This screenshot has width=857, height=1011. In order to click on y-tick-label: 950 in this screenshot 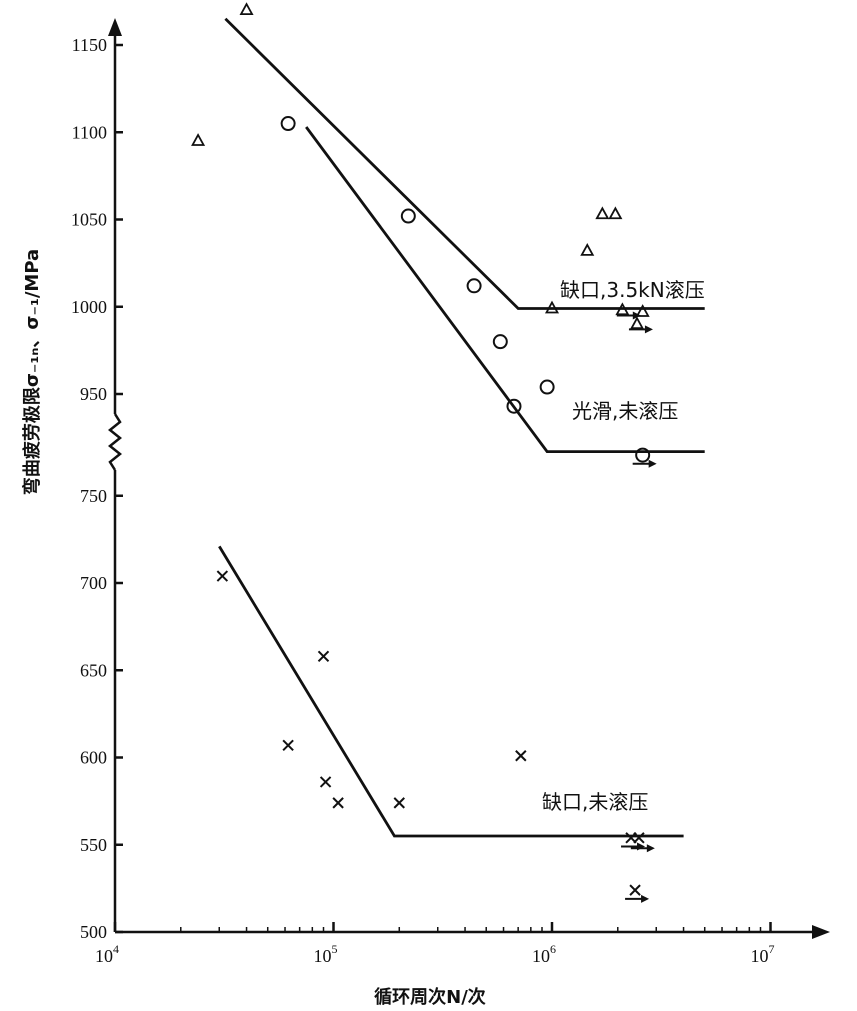, I will do `click(93, 394)`.